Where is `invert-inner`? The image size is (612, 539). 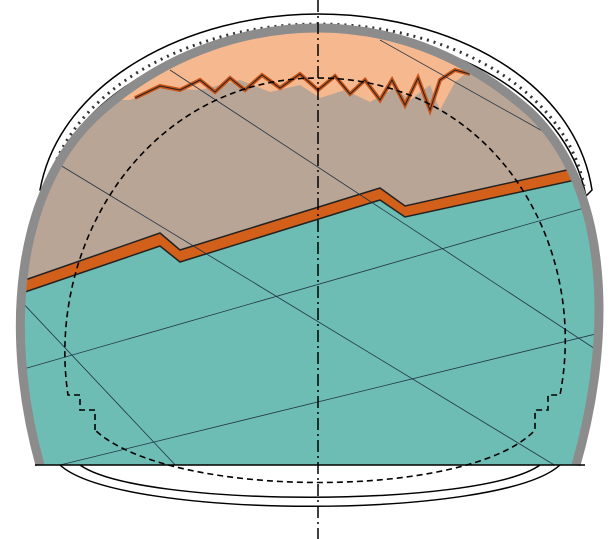 invert-inner is located at coordinates (310, 481).